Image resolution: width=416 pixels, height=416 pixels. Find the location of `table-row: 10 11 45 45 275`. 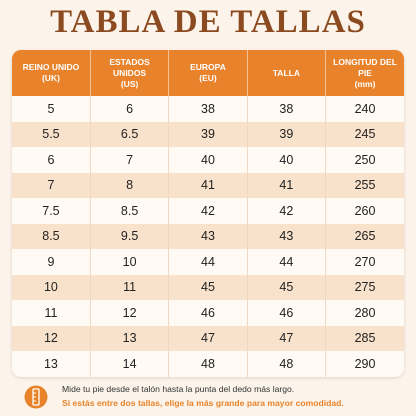

table-row: 10 11 45 45 275 is located at coordinates (208, 287).